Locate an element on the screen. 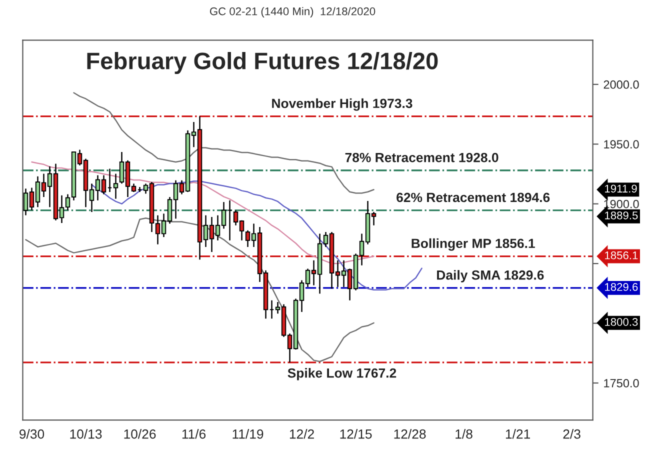  text: 1829.6 is located at coordinates (621, 287).